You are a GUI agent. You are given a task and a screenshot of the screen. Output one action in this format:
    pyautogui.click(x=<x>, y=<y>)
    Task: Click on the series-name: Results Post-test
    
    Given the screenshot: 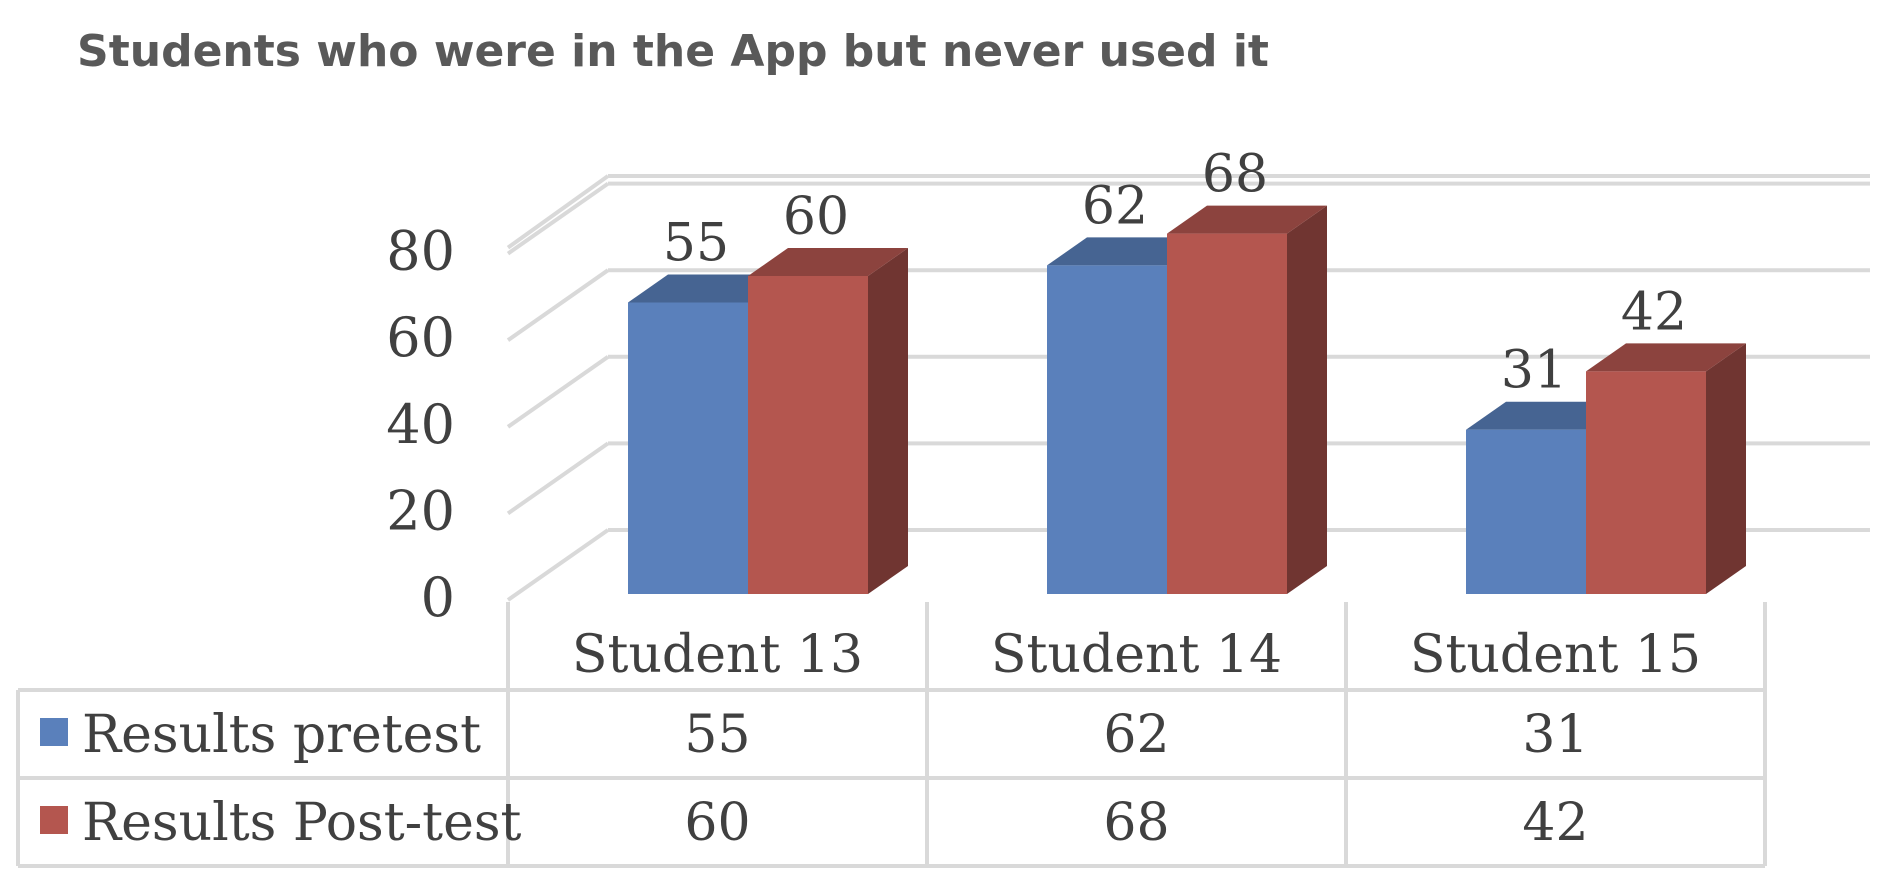 What is the action you would take?
    pyautogui.click(x=302, y=823)
    